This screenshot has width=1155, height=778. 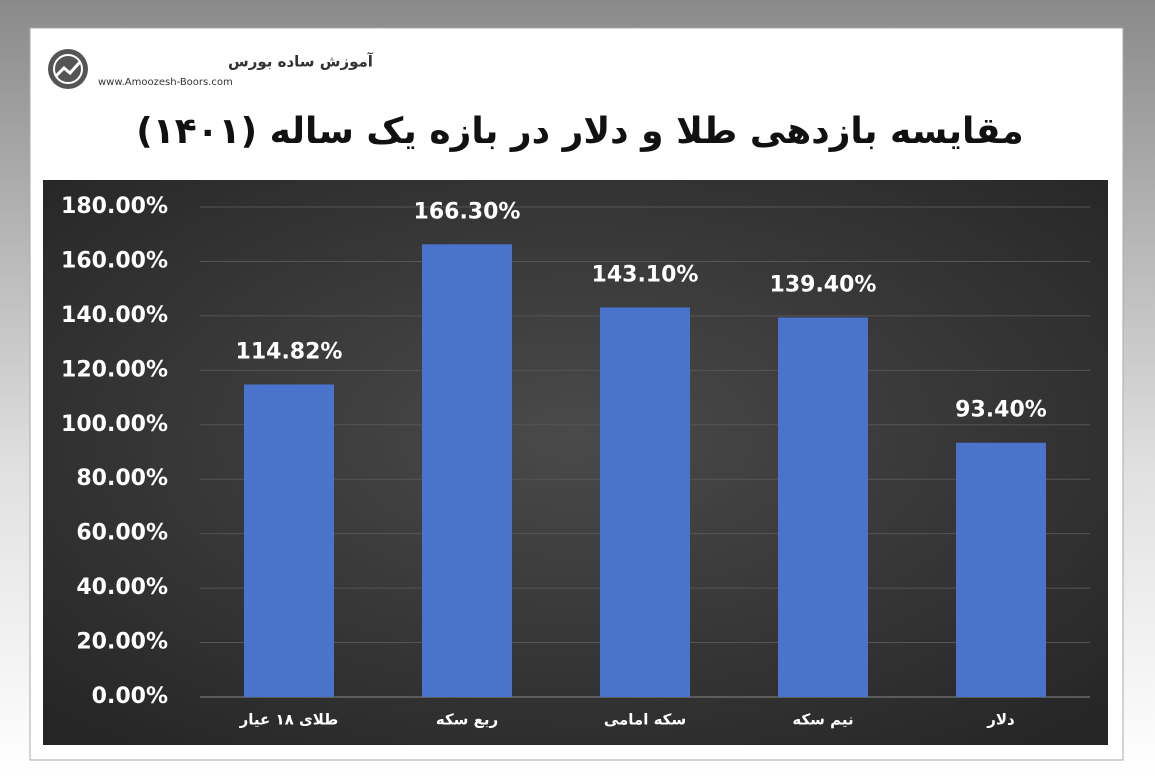 I want to click on y-tick-label: 100.00%, so click(x=114, y=424).